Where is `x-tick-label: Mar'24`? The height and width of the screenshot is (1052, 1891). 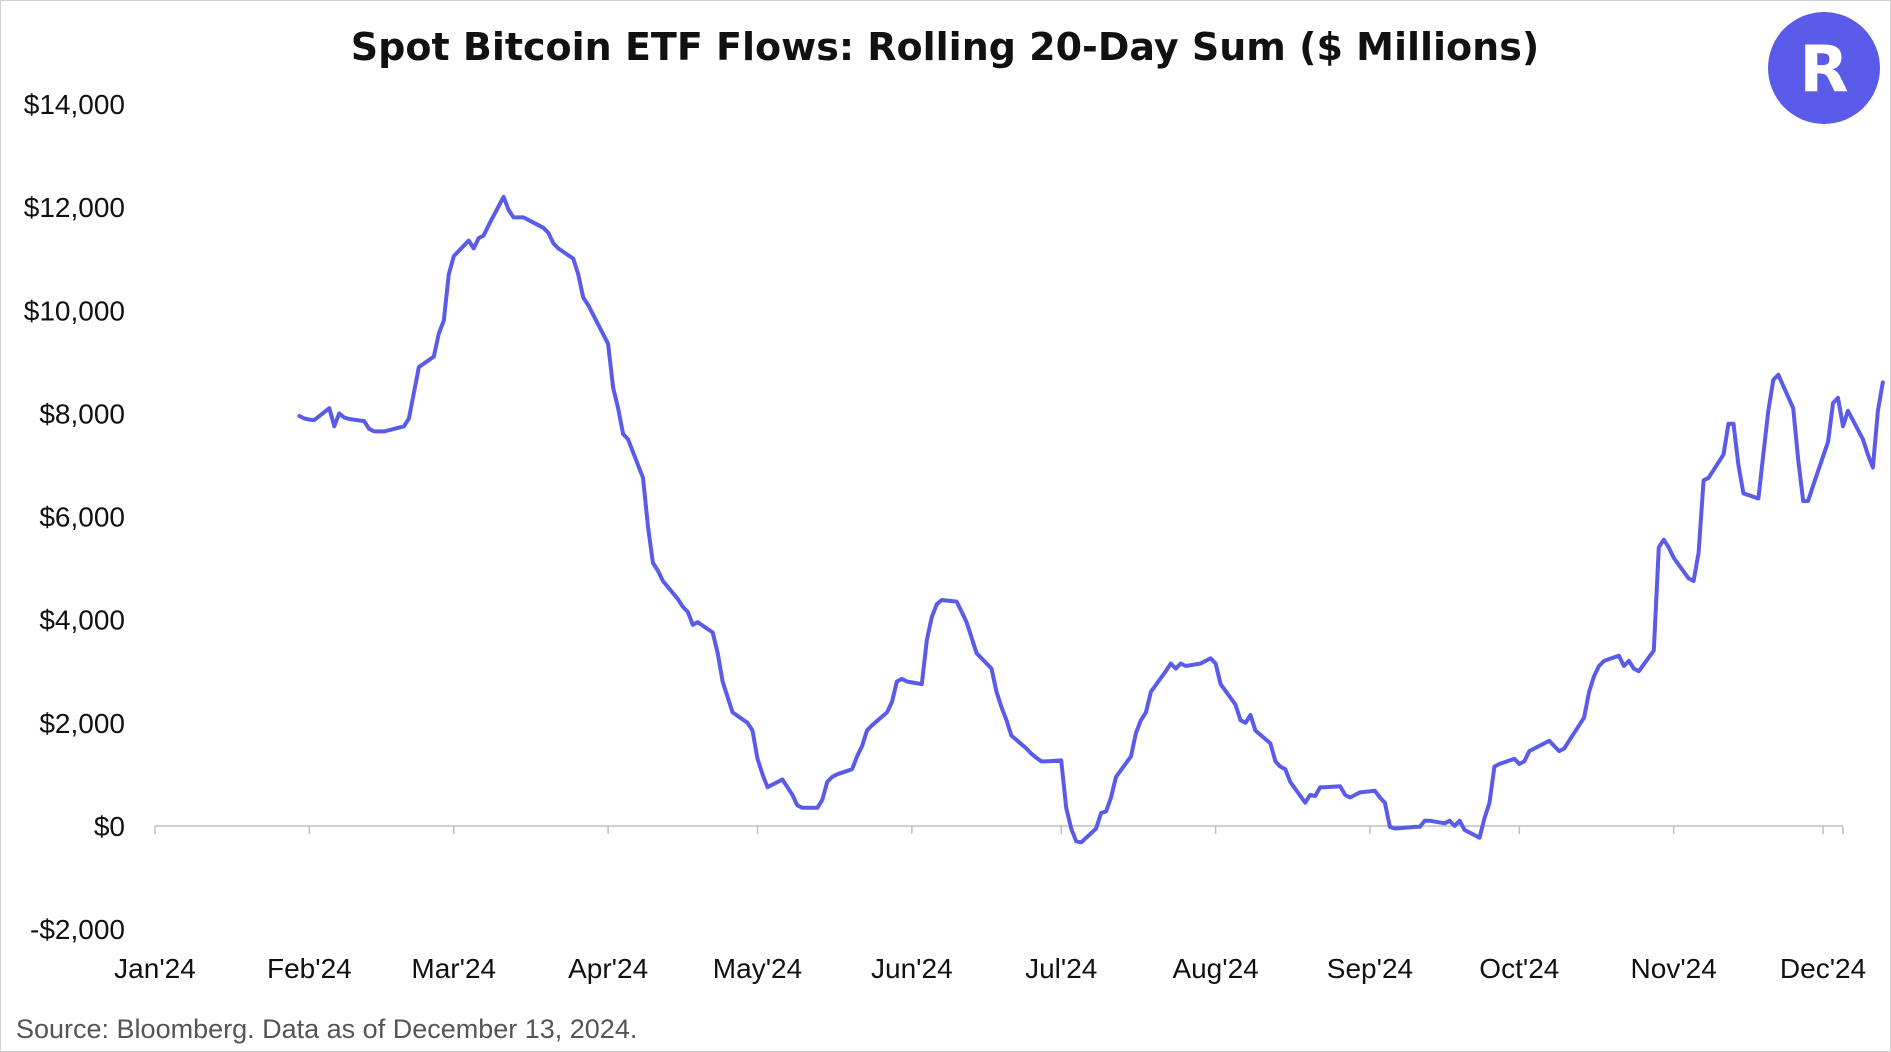 x-tick-label: Mar'24 is located at coordinates (453, 968).